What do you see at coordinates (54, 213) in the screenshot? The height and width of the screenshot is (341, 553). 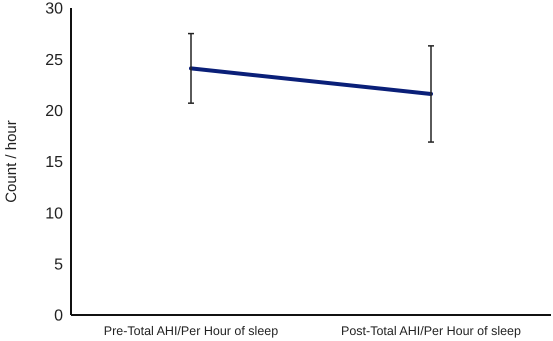 I see `y-tick-label: 10` at bounding box center [54, 213].